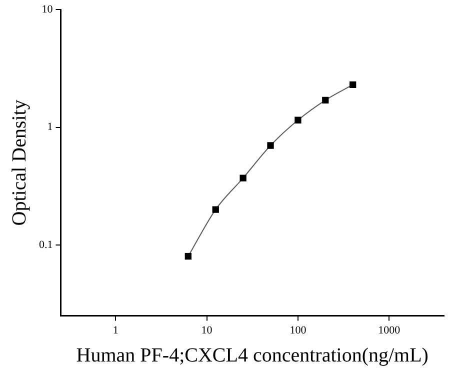 The width and height of the screenshot is (474, 376). What do you see at coordinates (48, 9) in the screenshot?
I see `y-tick-label: 10` at bounding box center [48, 9].